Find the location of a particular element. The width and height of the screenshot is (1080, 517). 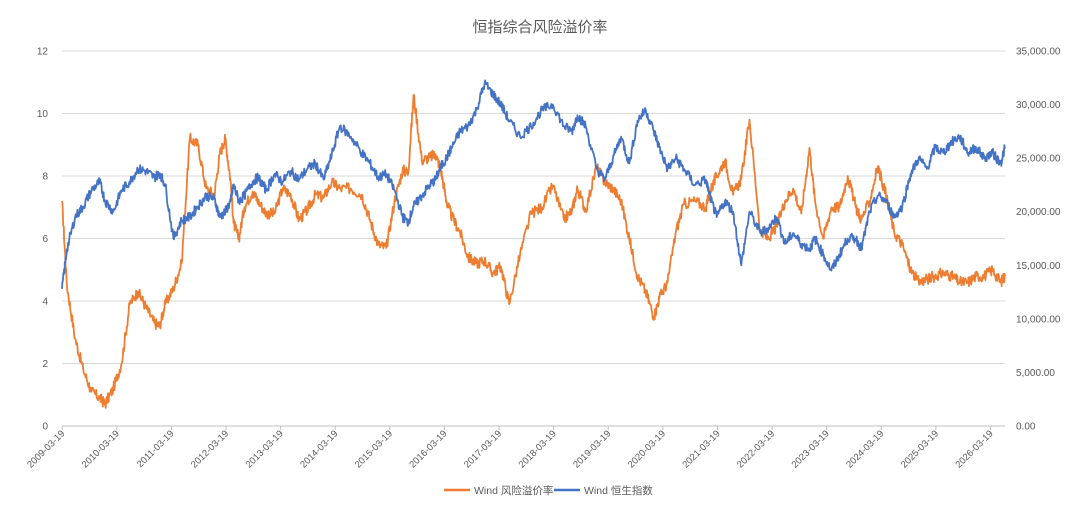

x-tick-label: 2010-03-19 is located at coordinates (101, 449).